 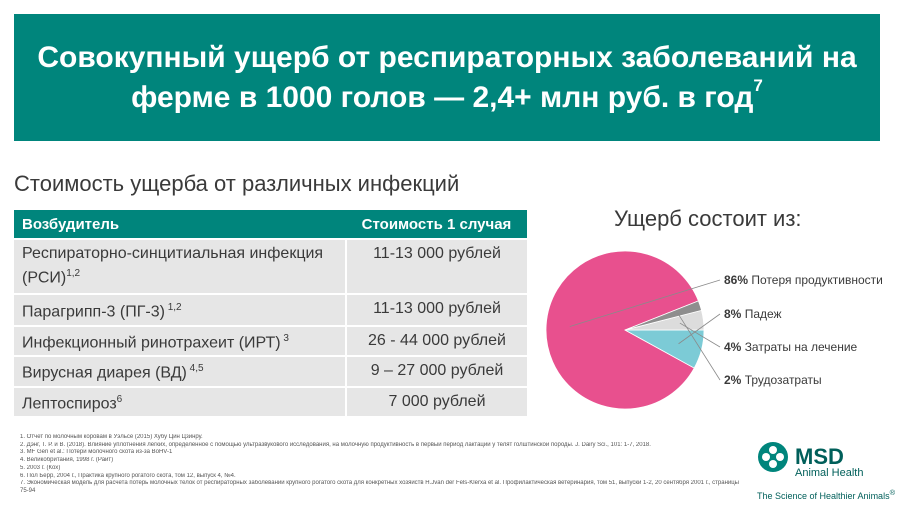 What do you see at coordinates (436, 371) in the screenshot?
I see `cost-cell: 9 – 27 000 рублей` at bounding box center [436, 371].